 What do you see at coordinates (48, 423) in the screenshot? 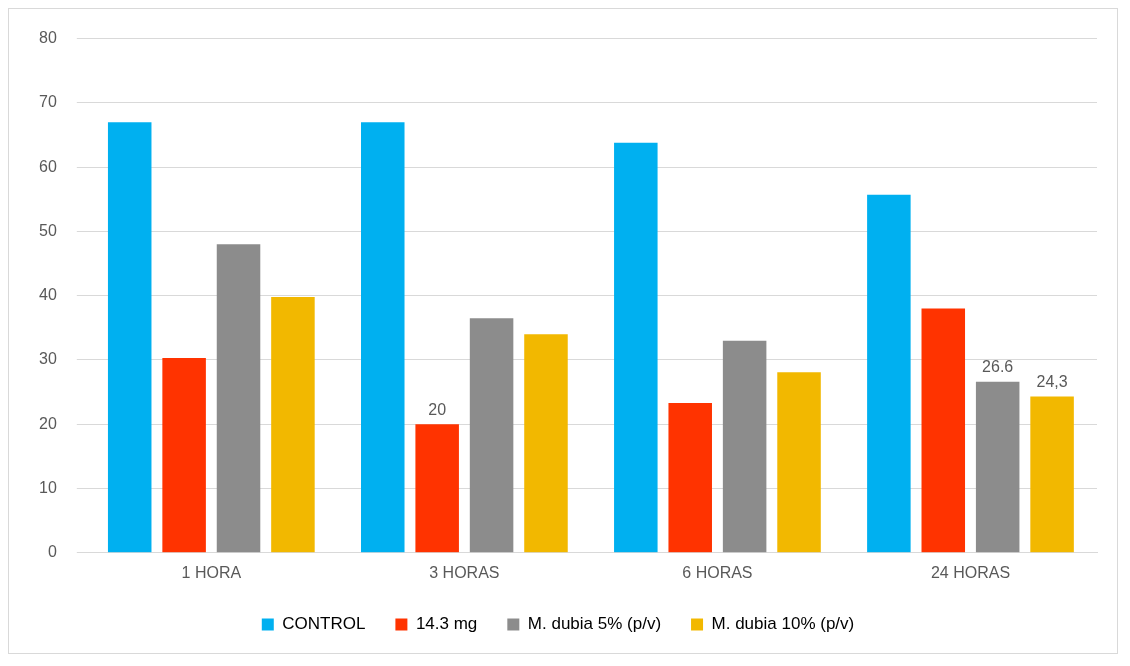
I see `y-tick-label: 20` at bounding box center [48, 423].